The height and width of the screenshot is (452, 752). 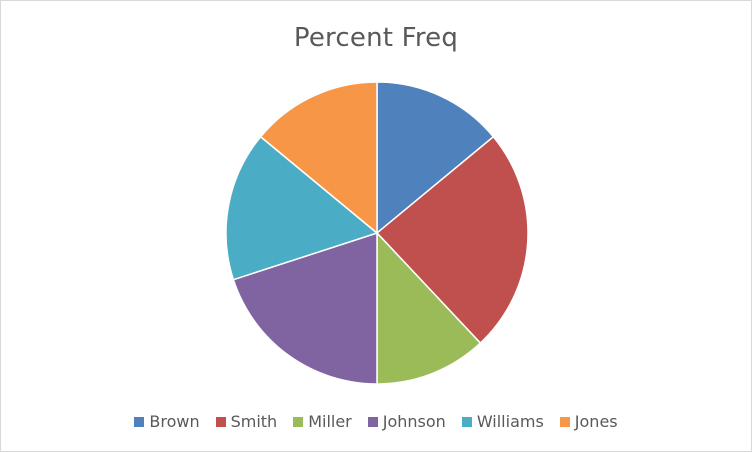 I want to click on pie-slice-williams, so click(x=302, y=208).